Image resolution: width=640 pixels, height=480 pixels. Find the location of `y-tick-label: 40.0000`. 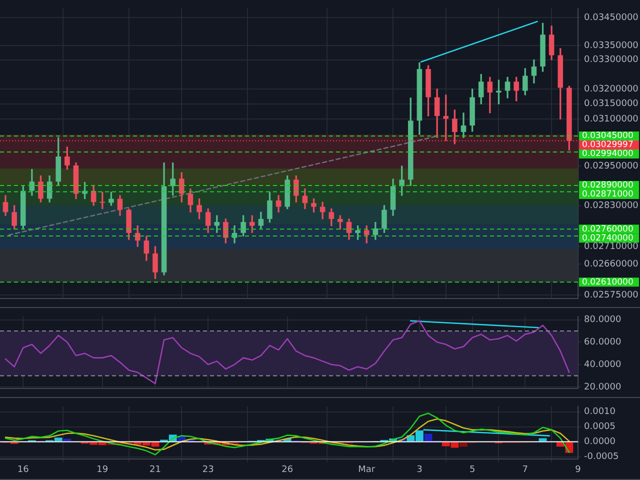

y-tick-label: 40.0000 is located at coordinates (603, 365).